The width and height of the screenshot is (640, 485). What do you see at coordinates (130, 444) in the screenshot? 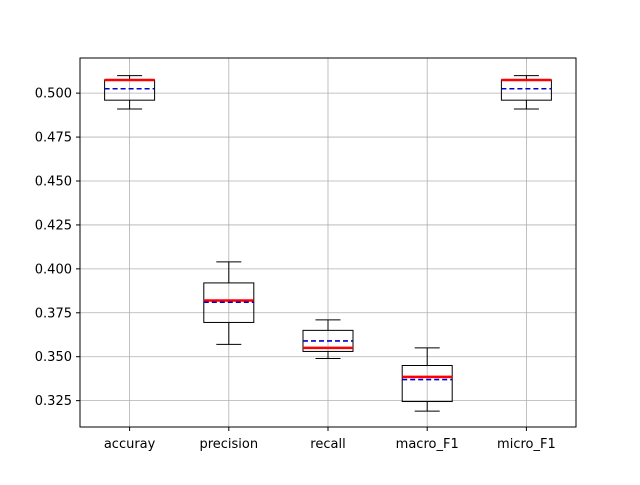
I see `x-tick-label: accuray` at bounding box center [130, 444].